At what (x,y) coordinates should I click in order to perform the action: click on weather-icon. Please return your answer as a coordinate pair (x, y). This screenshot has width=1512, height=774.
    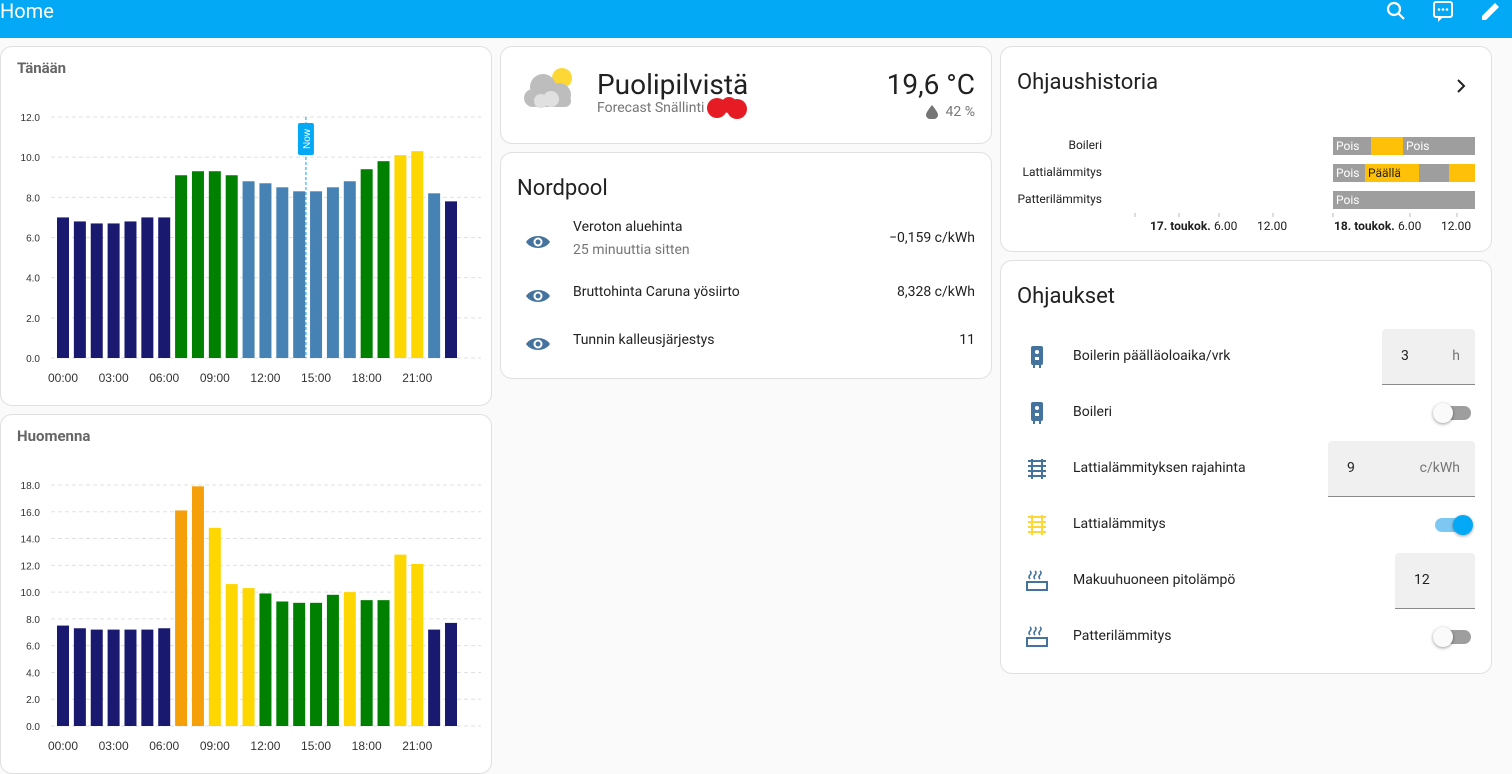
    Looking at the image, I should click on (548, 88).